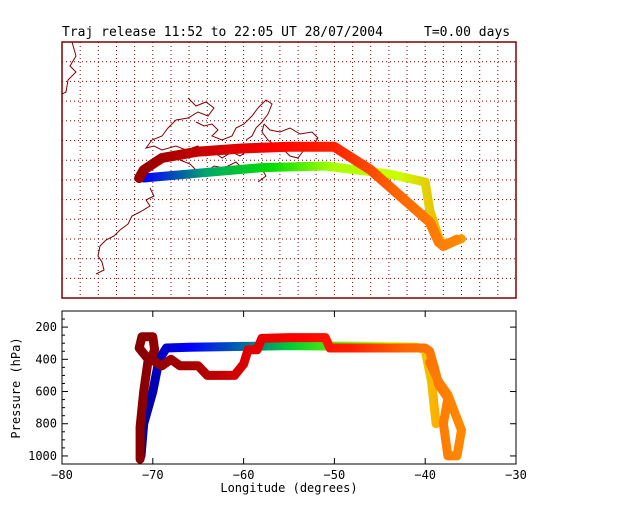 Image resolution: width=640 pixels, height=512 pixels. I want to click on x-axis-label: Longitude (degrees), so click(288, 488).